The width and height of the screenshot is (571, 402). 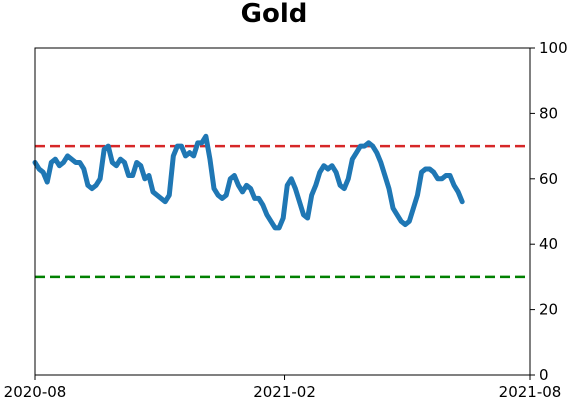 I want to click on y-axis: 0 20 40 60 80 100, so click(x=549, y=211).